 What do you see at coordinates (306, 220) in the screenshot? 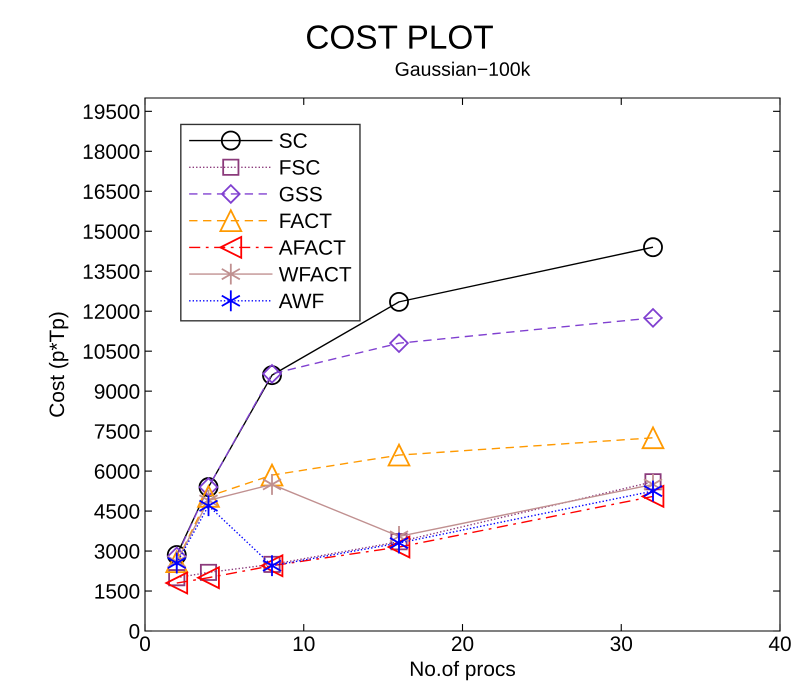
I see `legend-label: FACT` at bounding box center [306, 220].